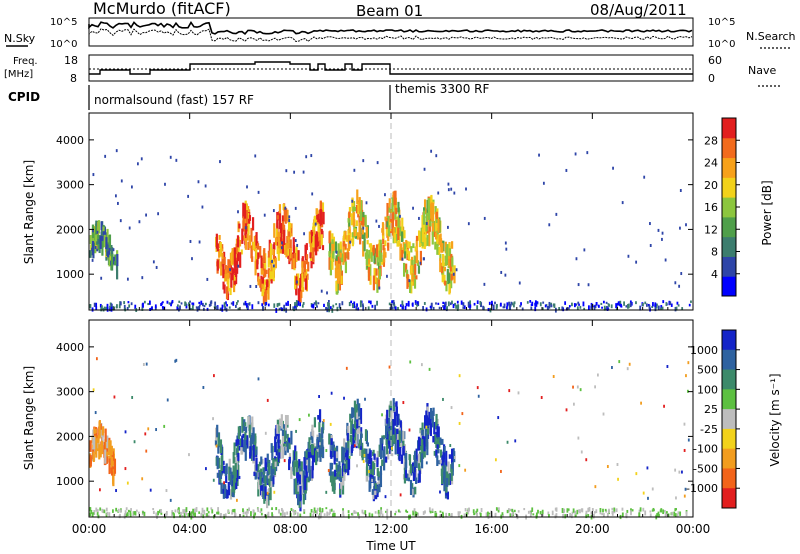 This screenshot has height=554, width=800. I want to click on colorbar-segment, so click(729, 439).